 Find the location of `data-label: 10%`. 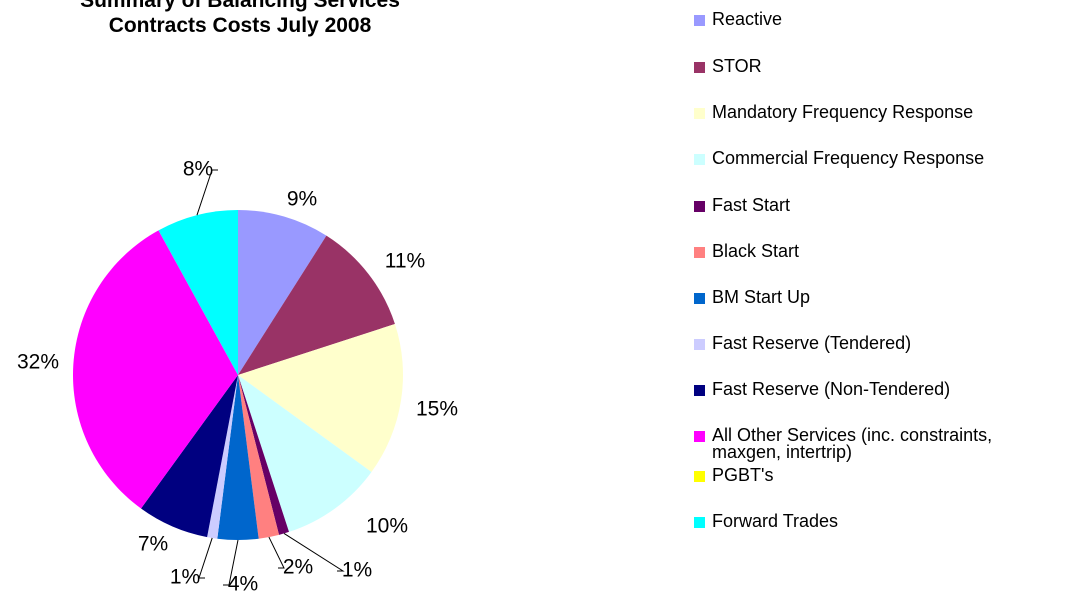

data-label: 10% is located at coordinates (387, 526).